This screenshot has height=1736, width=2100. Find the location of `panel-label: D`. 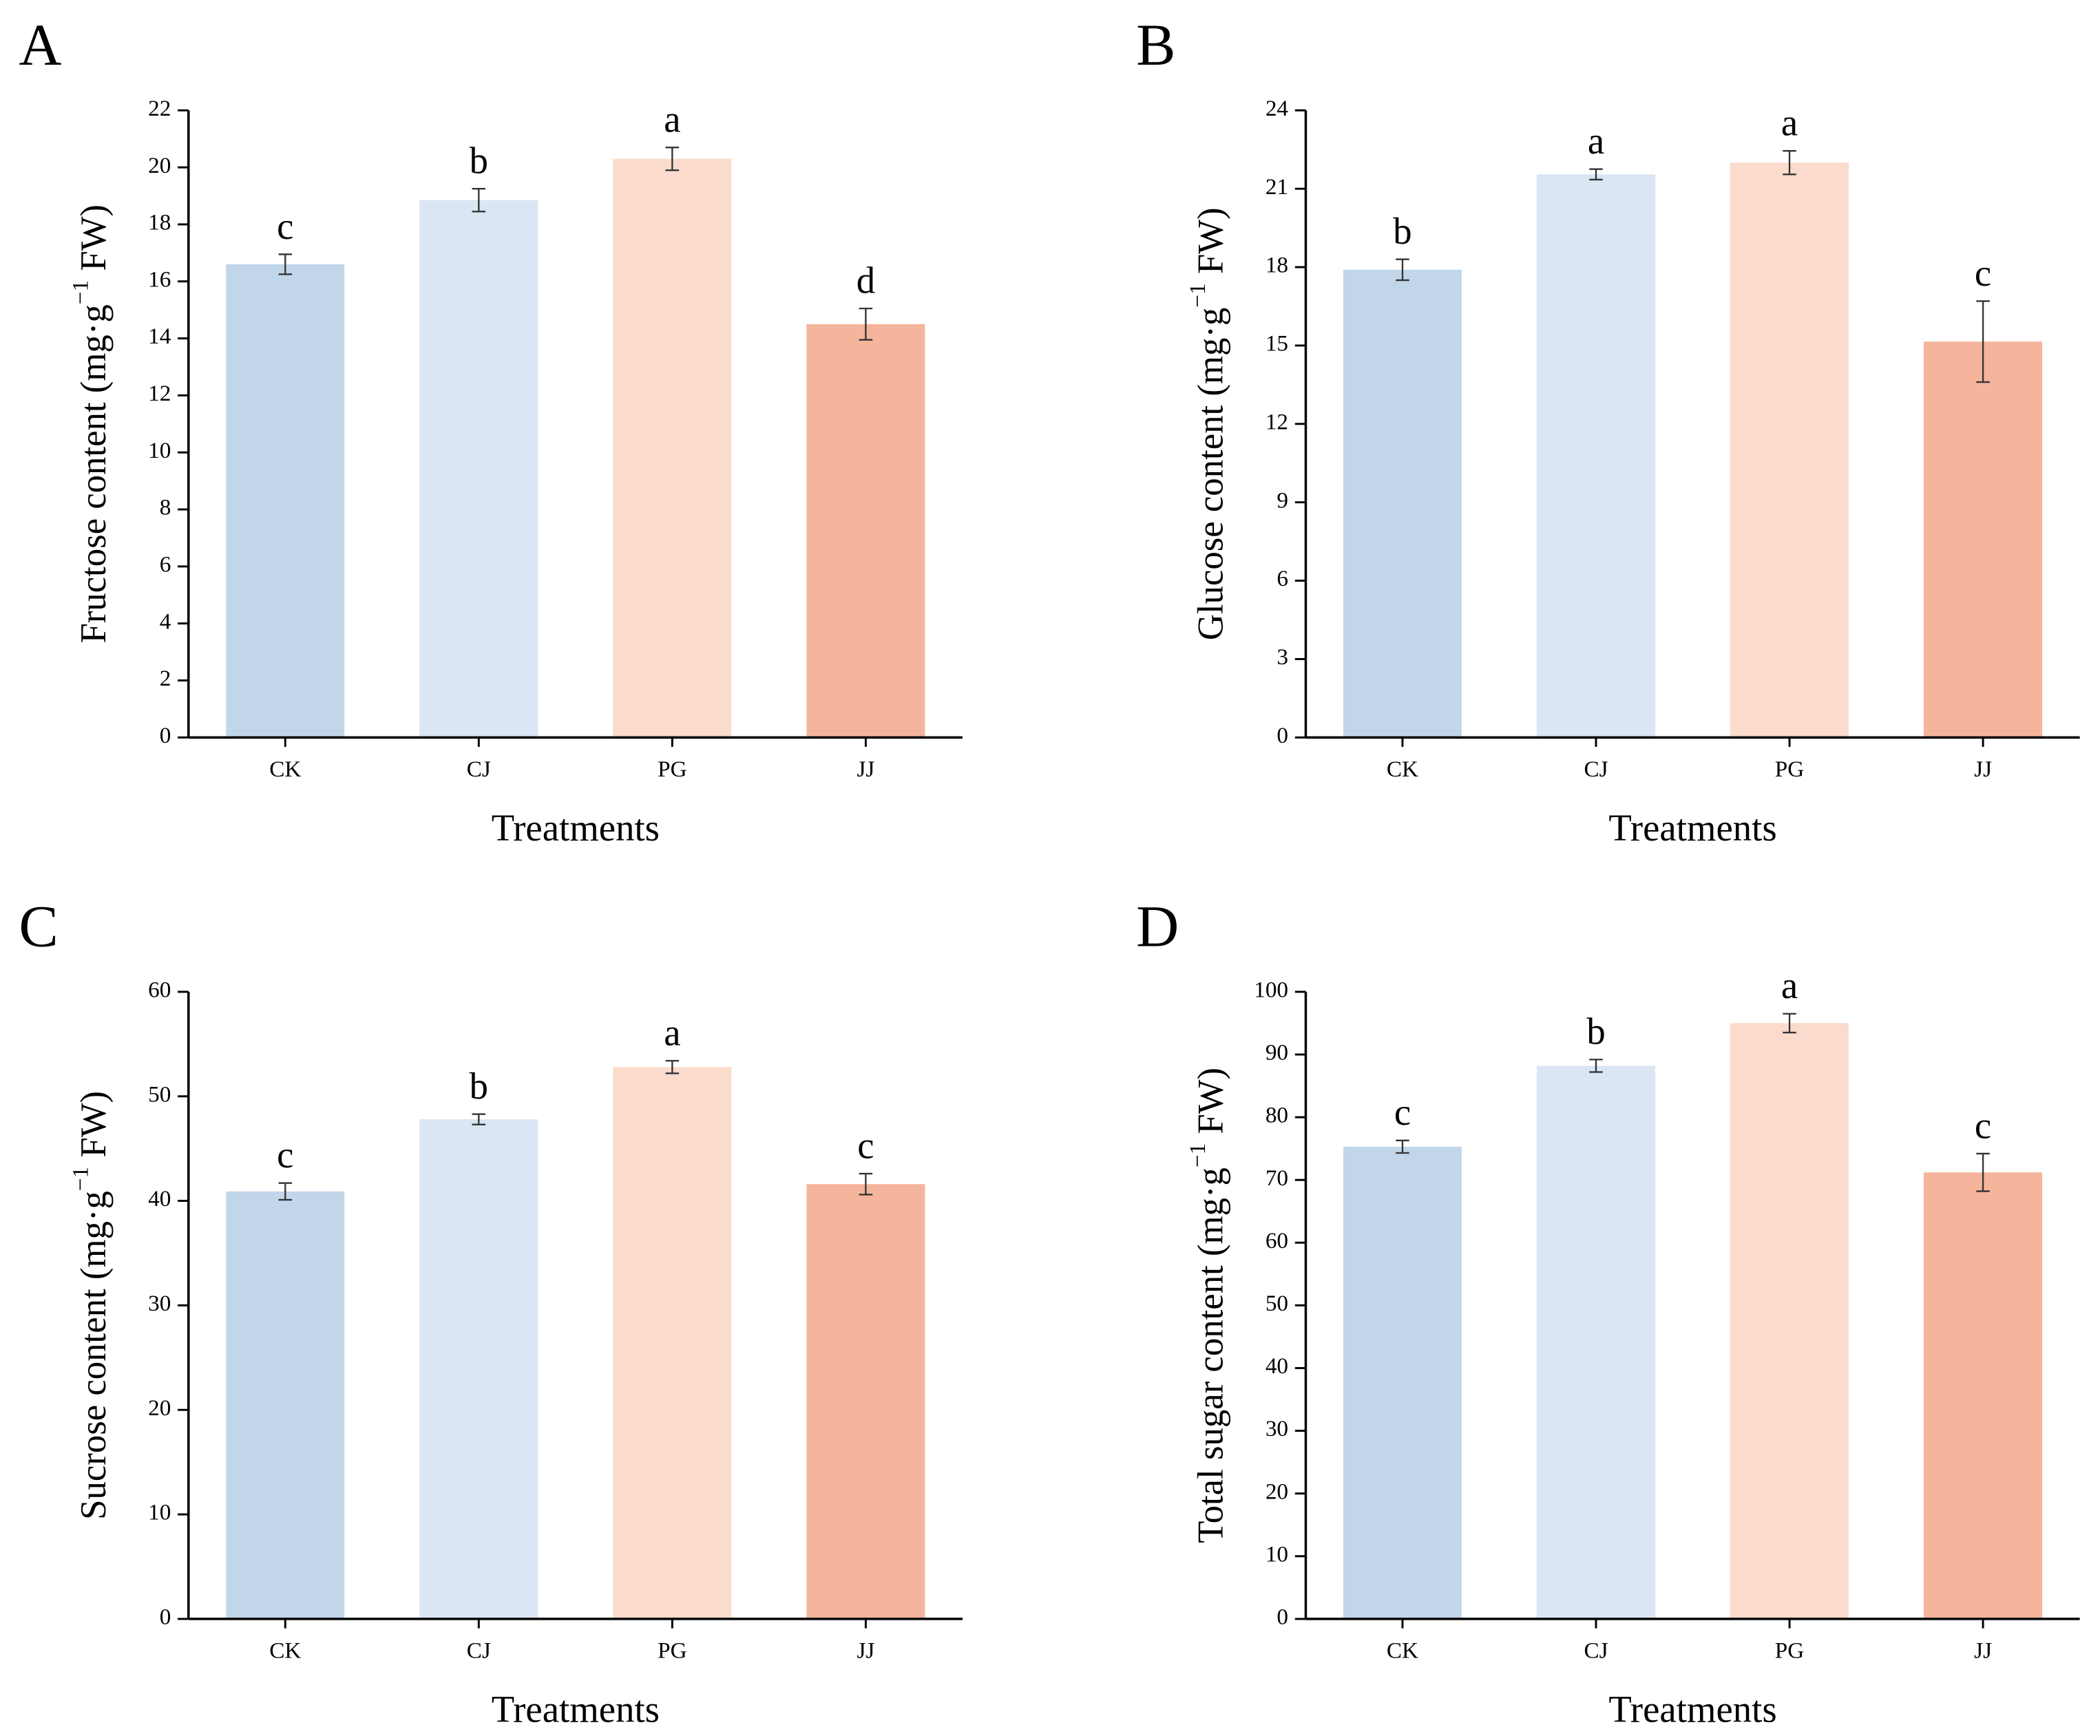

panel-label: D is located at coordinates (1157, 926).